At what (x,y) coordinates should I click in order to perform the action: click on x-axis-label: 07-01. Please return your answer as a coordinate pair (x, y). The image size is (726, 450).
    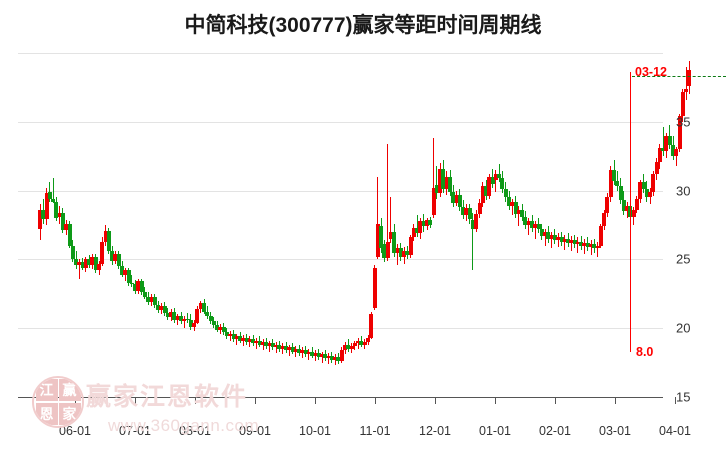
    Looking at the image, I should click on (135, 431).